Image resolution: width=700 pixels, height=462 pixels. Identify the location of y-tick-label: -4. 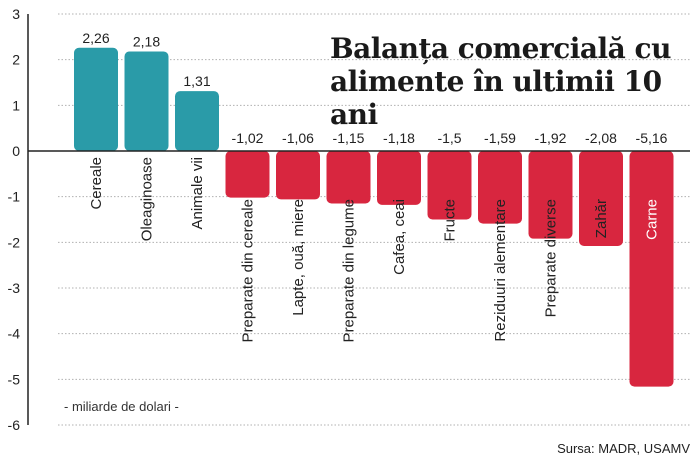
(14, 334).